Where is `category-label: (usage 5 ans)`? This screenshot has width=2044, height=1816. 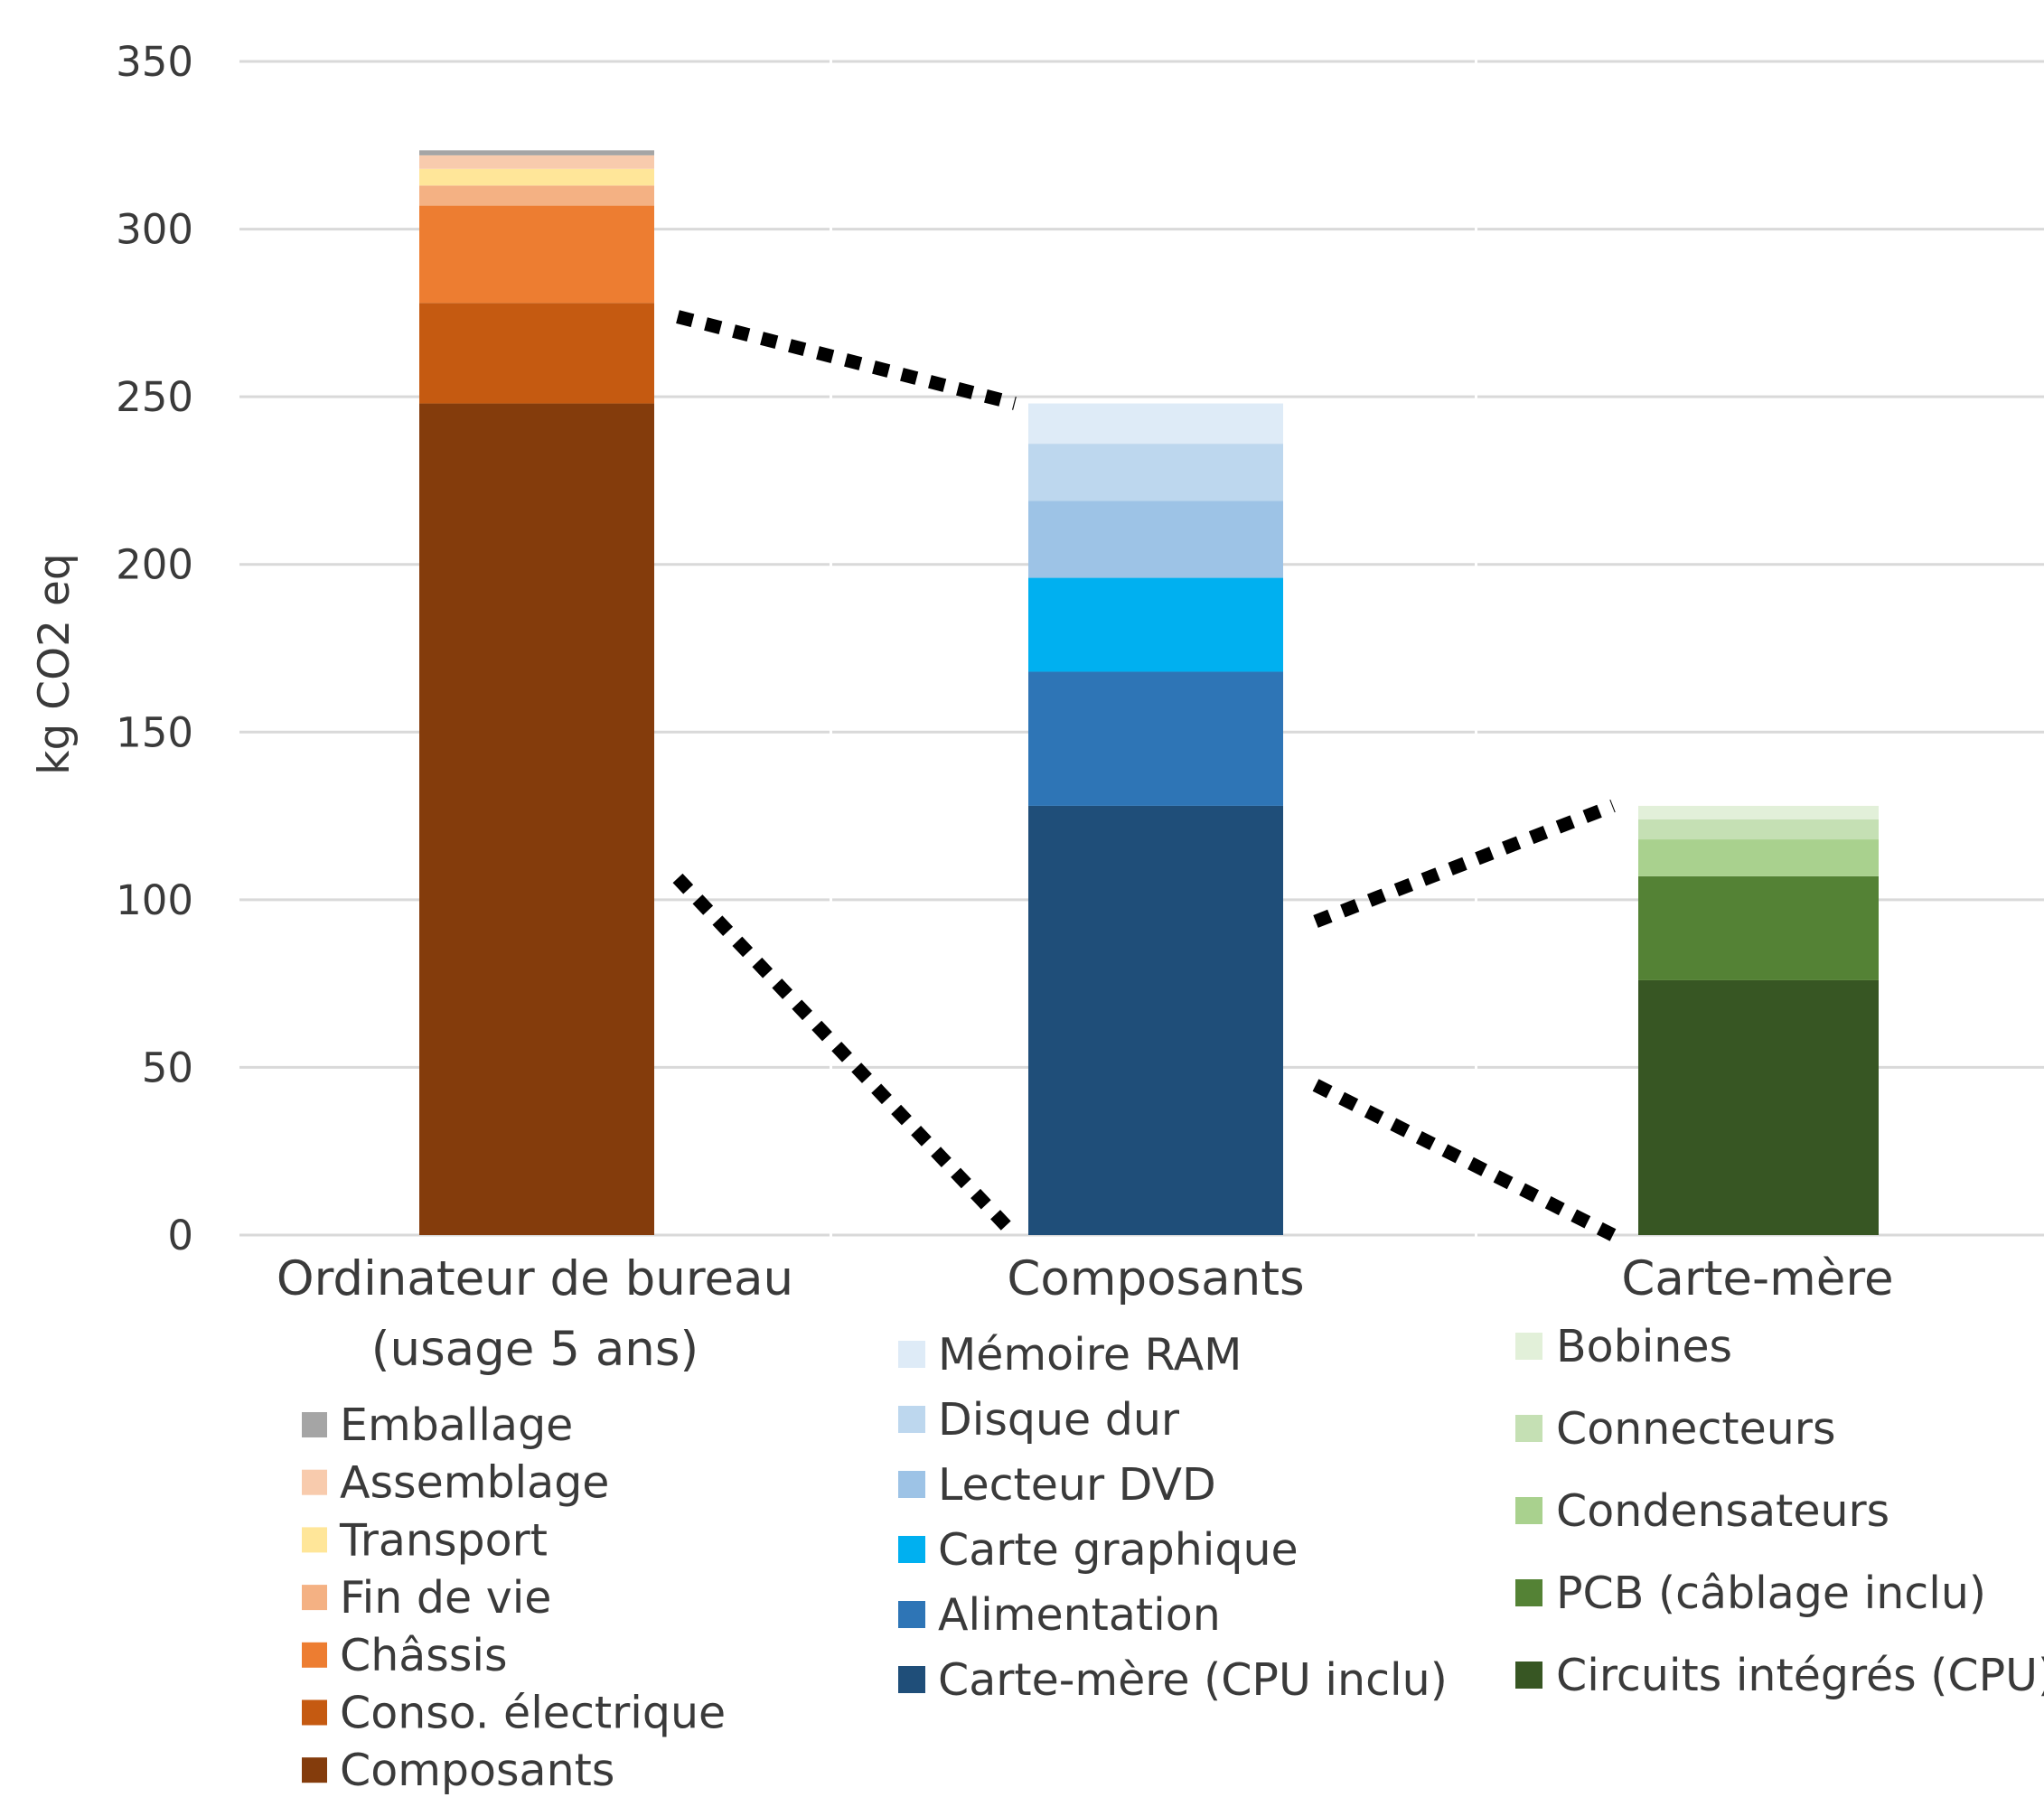
category-label: (usage 5 ans) is located at coordinates (535, 1350).